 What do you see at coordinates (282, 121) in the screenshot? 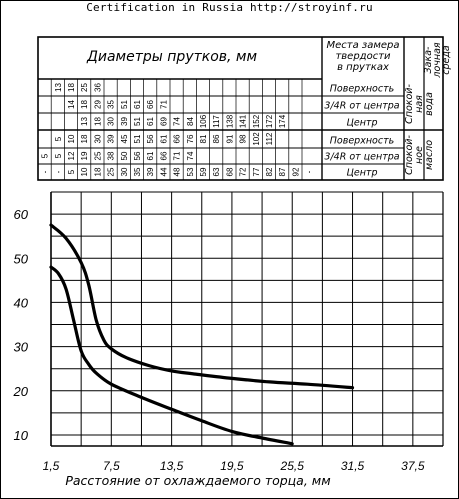
I see `table-cell: 174` at bounding box center [282, 121].